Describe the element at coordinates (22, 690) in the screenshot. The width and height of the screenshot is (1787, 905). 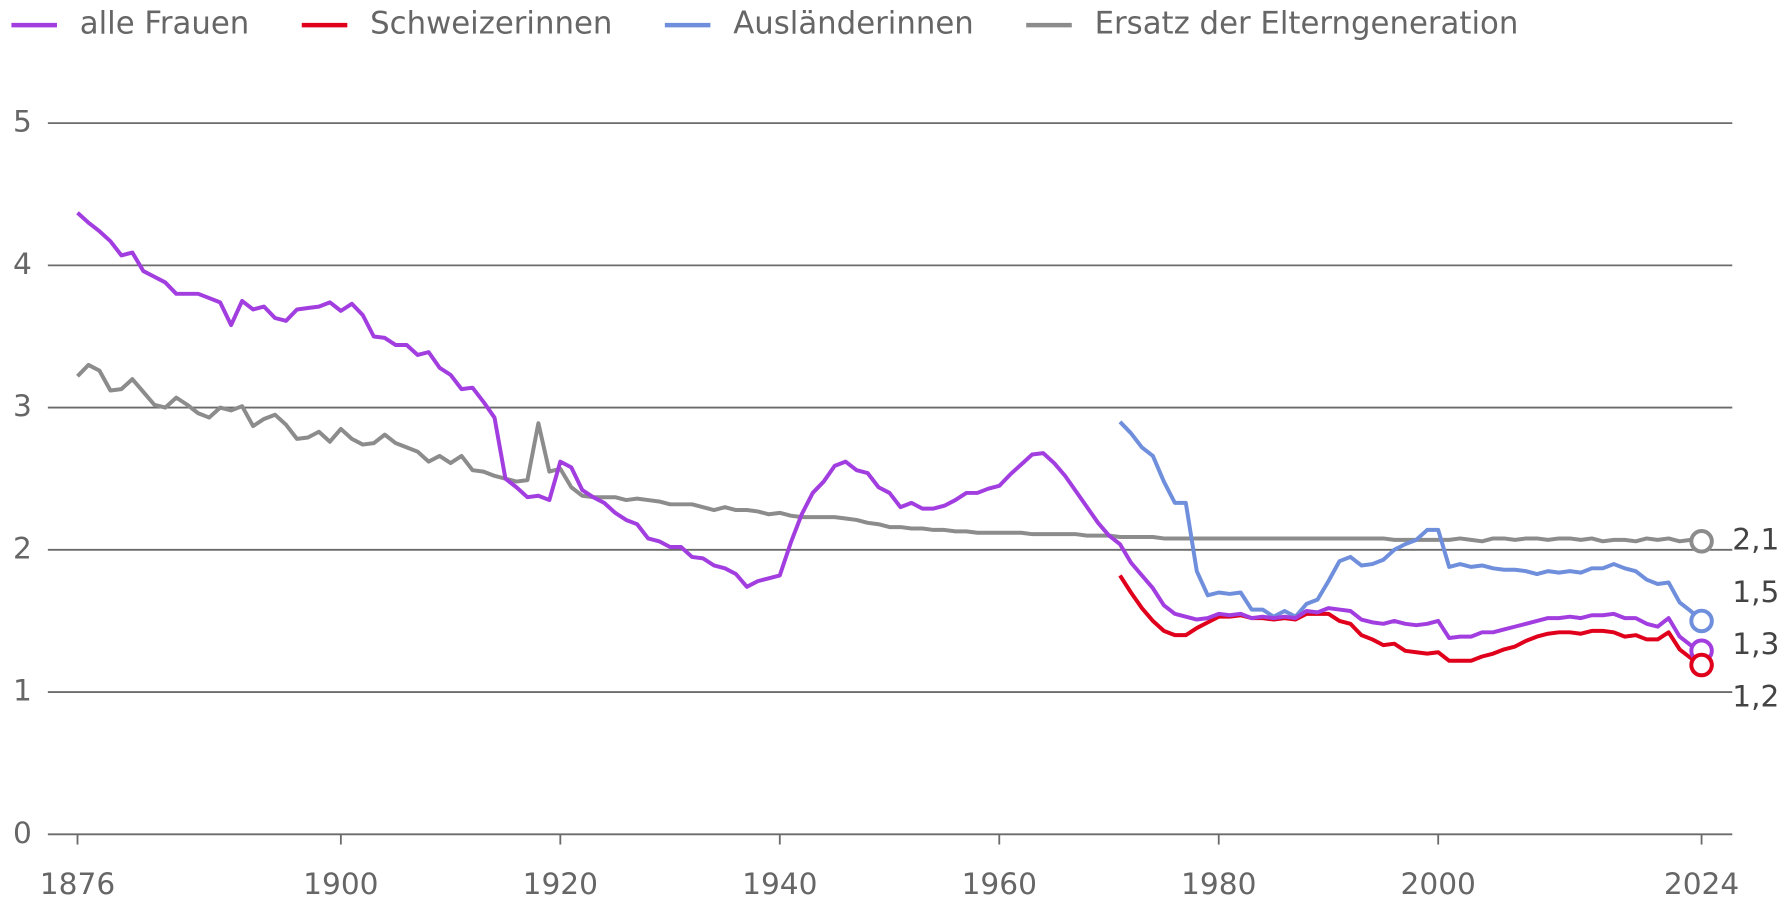
I see `y-tick-label: 1` at that location.